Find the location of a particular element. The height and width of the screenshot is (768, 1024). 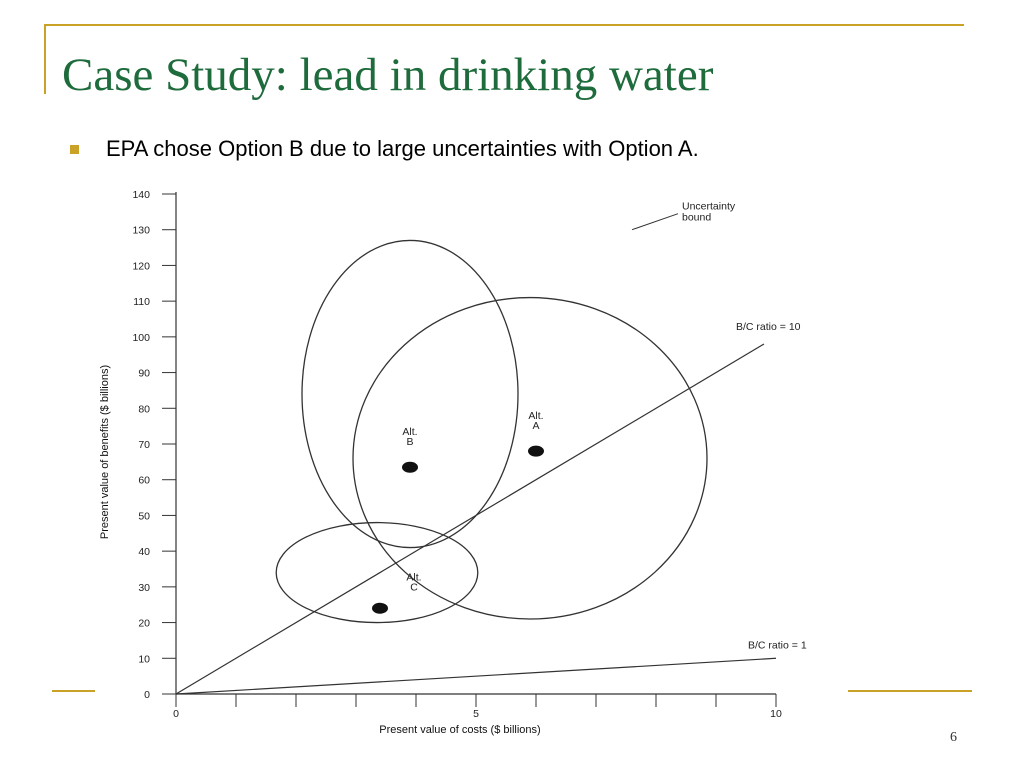

y-tick-label-60: 60 is located at coordinates (144, 481).